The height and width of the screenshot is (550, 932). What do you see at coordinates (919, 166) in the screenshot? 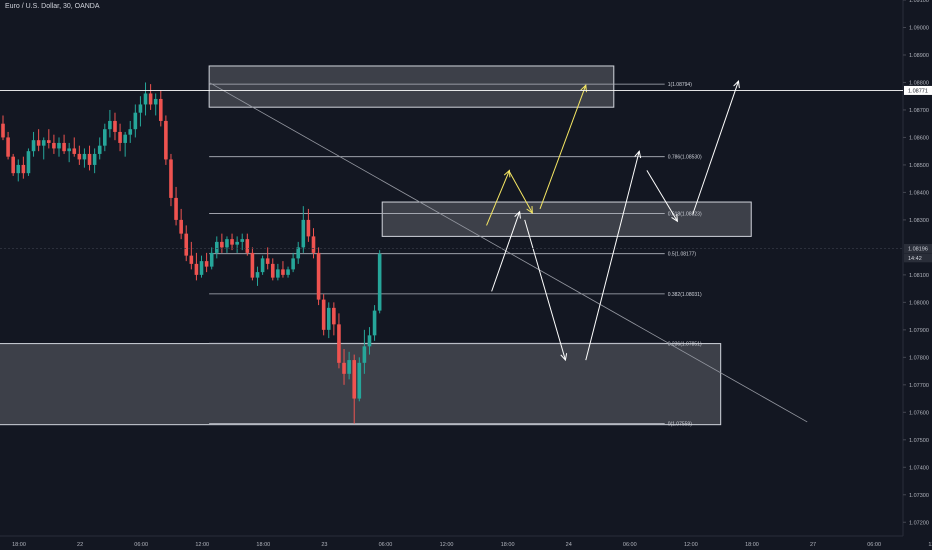
I see `price-tick-label: 1.08500` at bounding box center [919, 166].